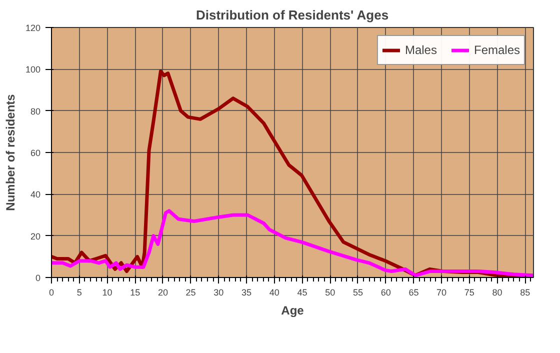 Image resolution: width=560 pixels, height=353 pixels. Describe the element at coordinates (219, 293) in the screenshot. I see `x-tick-label: 30` at that location.